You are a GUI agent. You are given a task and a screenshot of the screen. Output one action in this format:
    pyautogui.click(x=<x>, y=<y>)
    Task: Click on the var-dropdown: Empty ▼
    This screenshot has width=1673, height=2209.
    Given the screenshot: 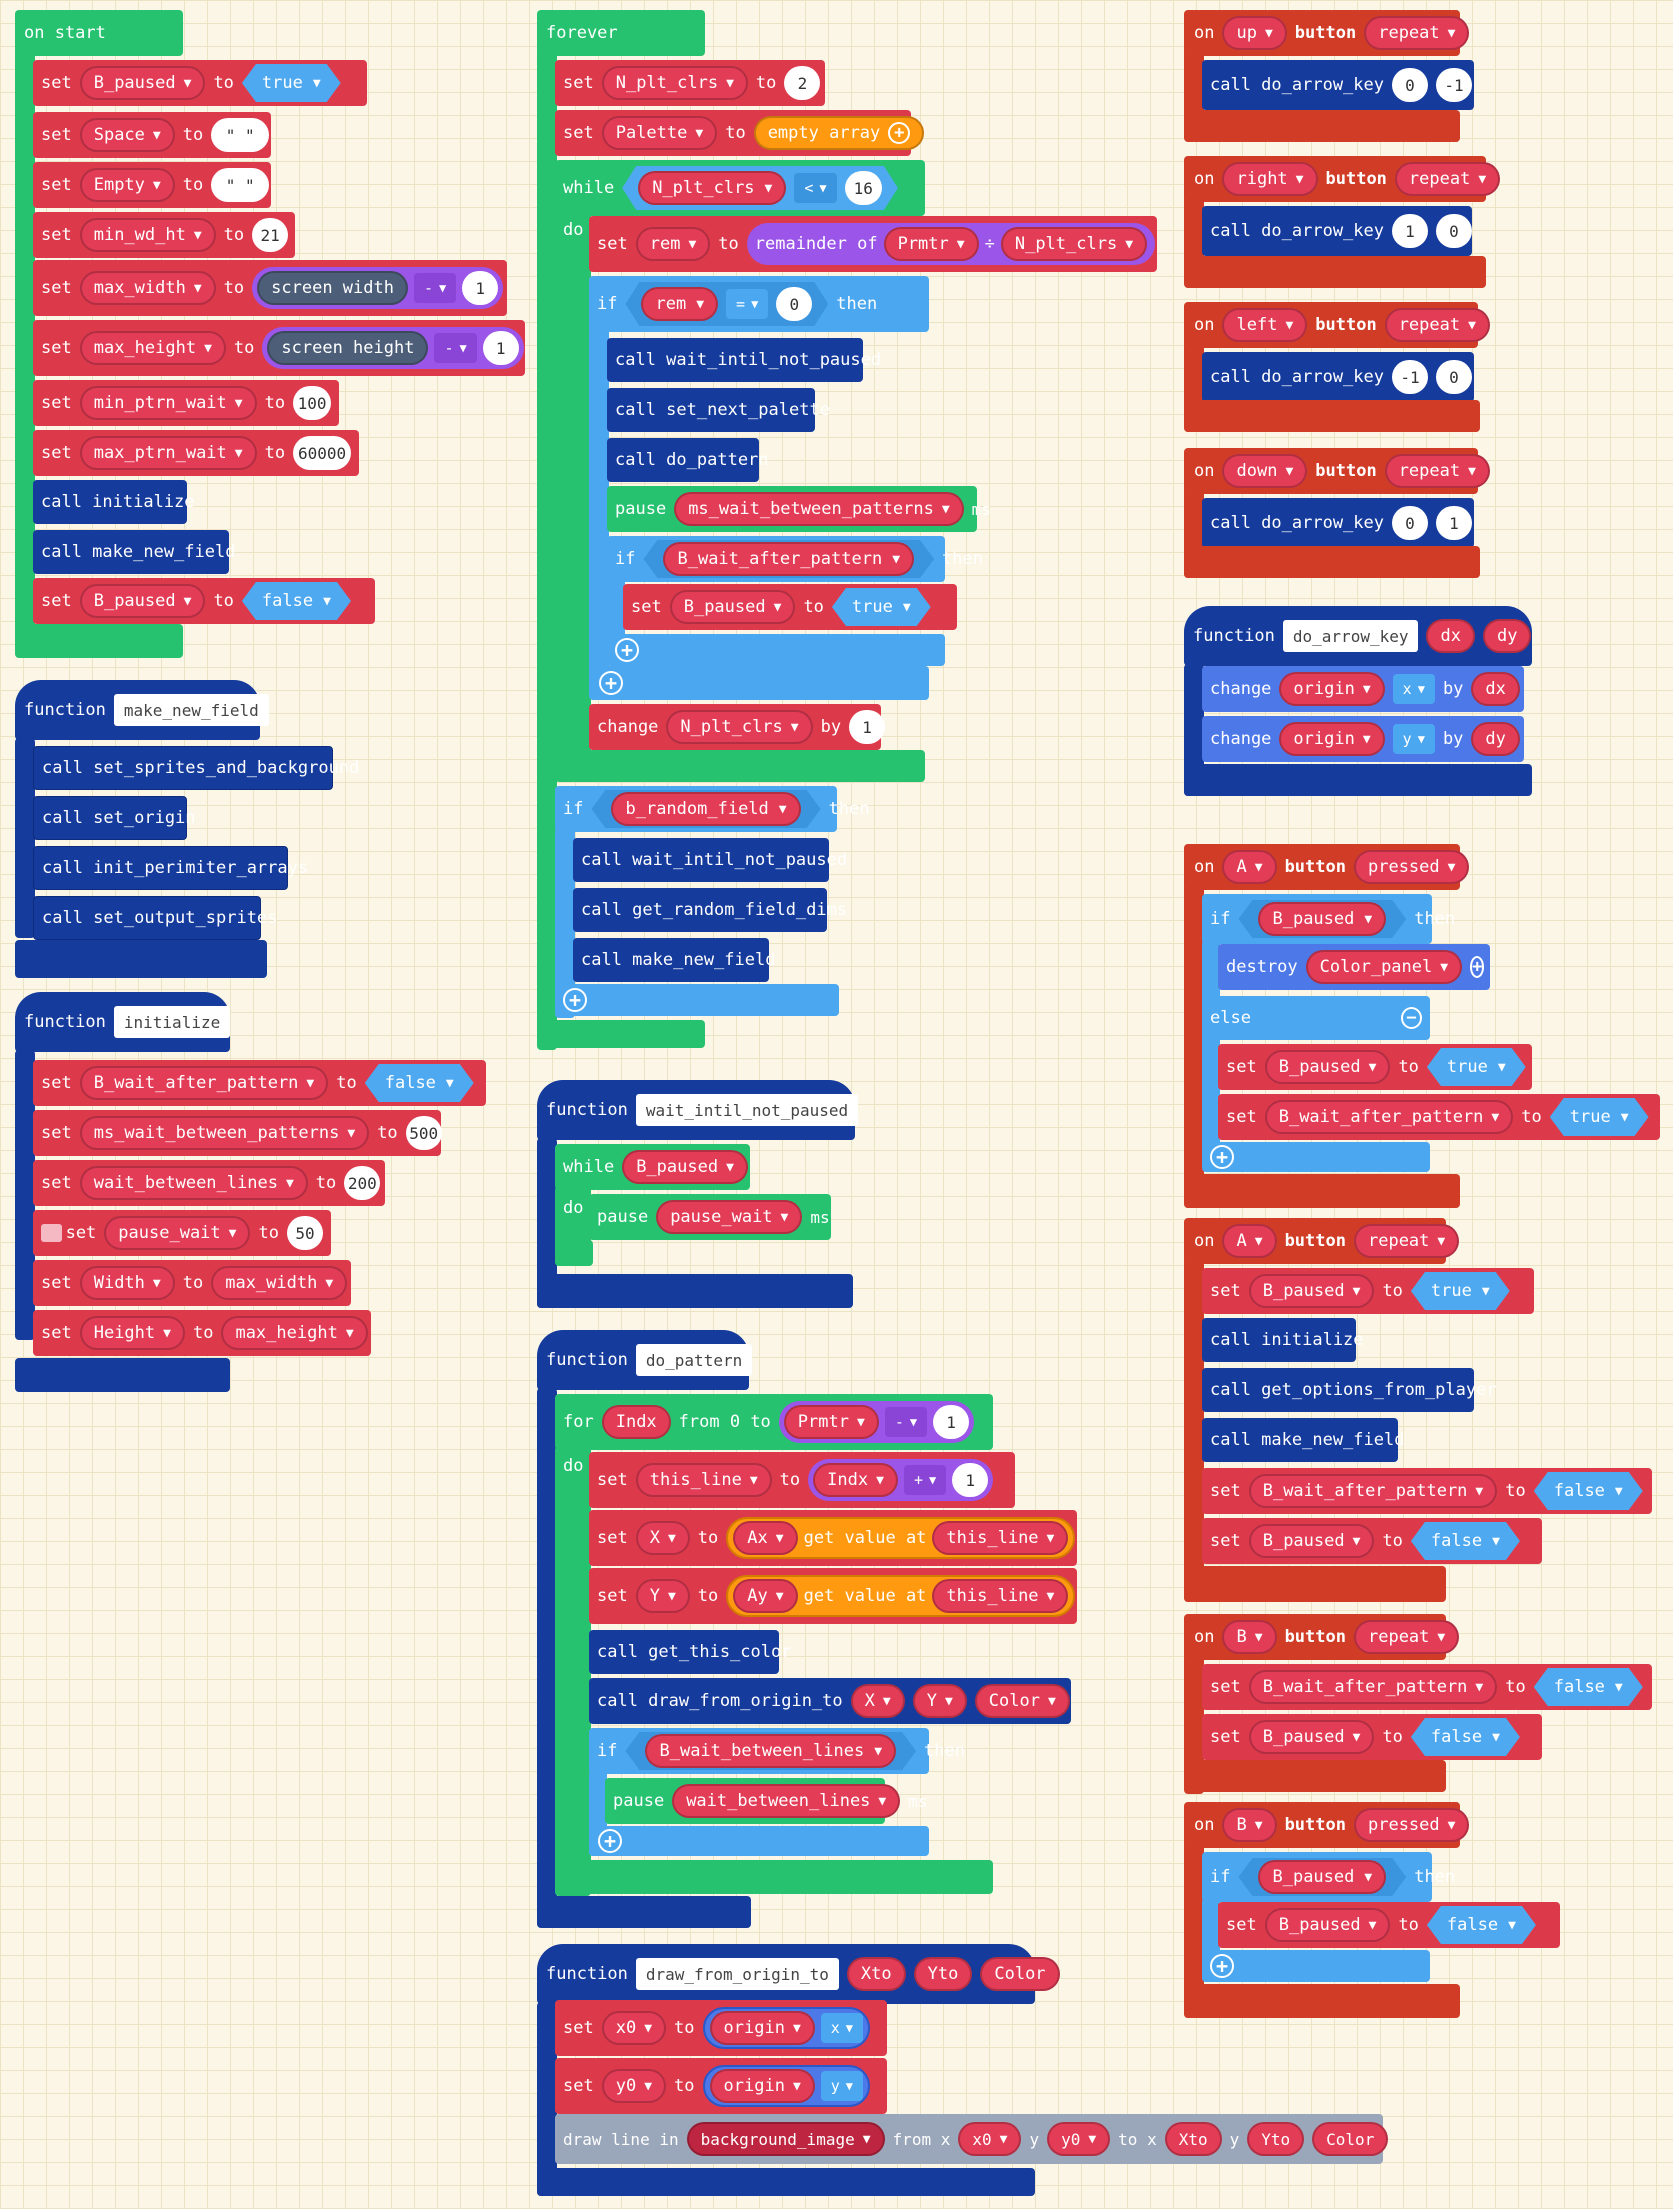 What is the action you would take?
    pyautogui.click(x=127, y=185)
    